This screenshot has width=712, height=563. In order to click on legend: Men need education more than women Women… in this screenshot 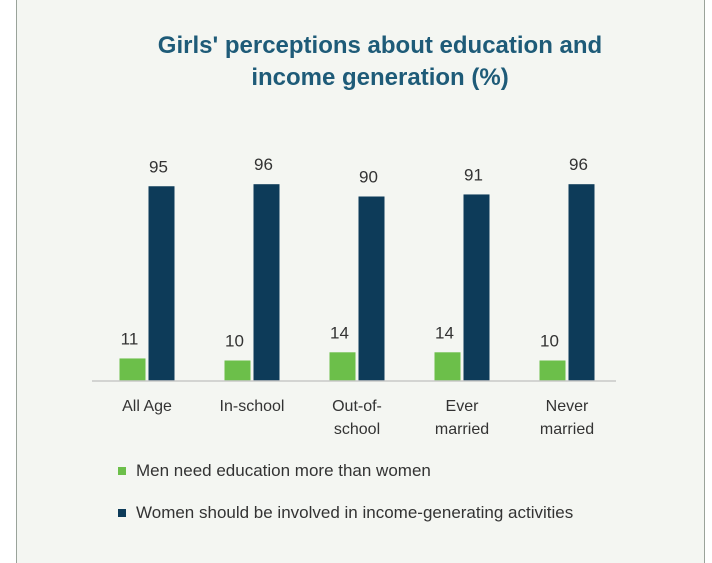, I will do `click(408, 502)`.